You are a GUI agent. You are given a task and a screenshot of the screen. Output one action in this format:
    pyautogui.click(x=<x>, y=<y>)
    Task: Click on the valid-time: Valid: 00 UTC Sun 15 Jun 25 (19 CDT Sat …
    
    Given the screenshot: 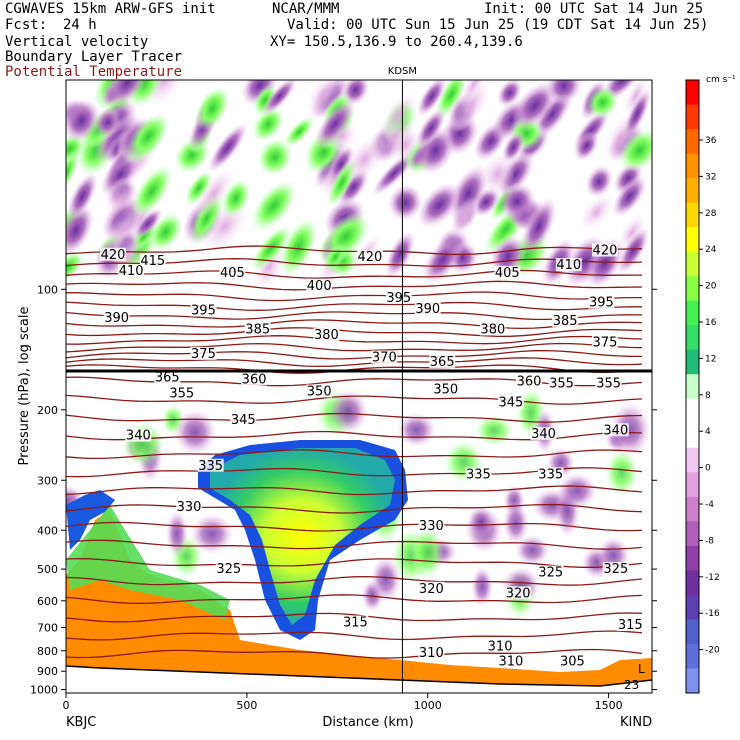 What is the action you would take?
    pyautogui.click(x=498, y=25)
    